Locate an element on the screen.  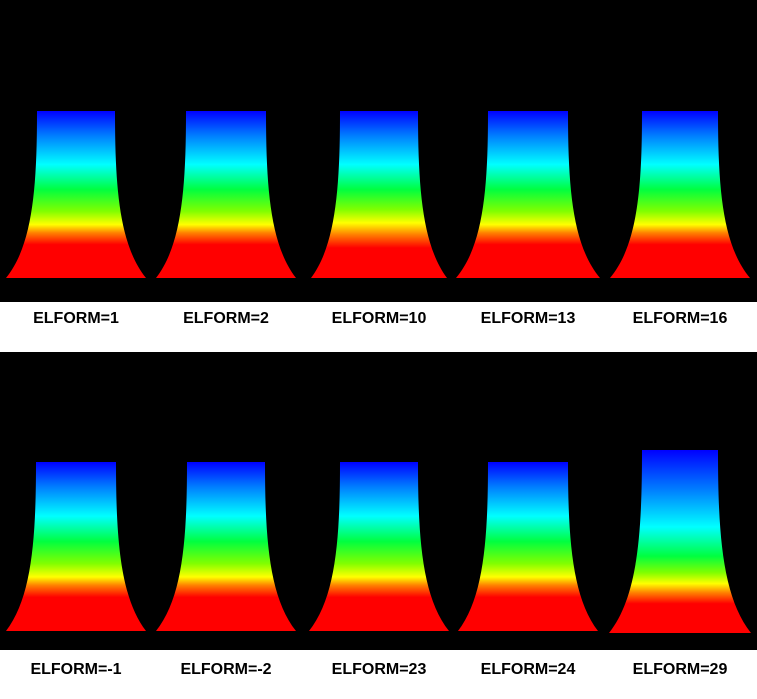
label-elform-23: ELFORM=23 is located at coordinates (379, 669).